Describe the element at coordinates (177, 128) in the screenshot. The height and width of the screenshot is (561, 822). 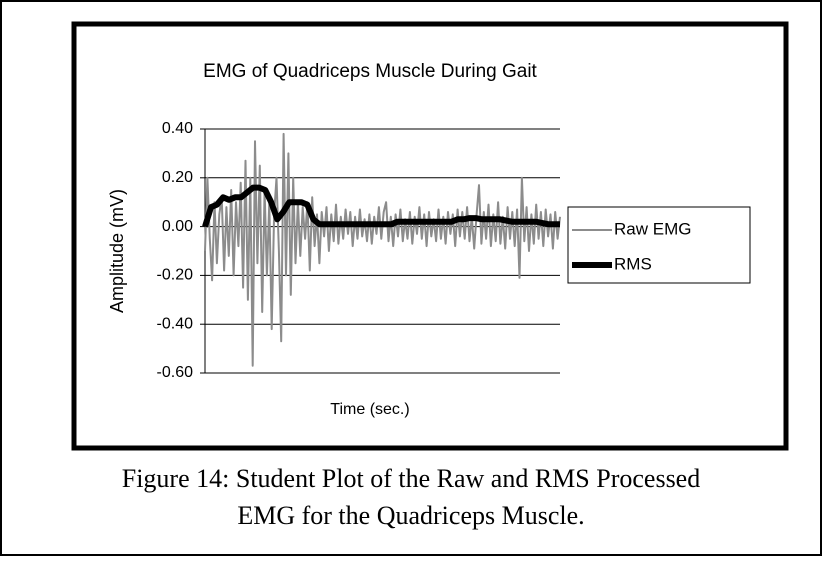
I see `y-tick-label: 0.40` at that location.